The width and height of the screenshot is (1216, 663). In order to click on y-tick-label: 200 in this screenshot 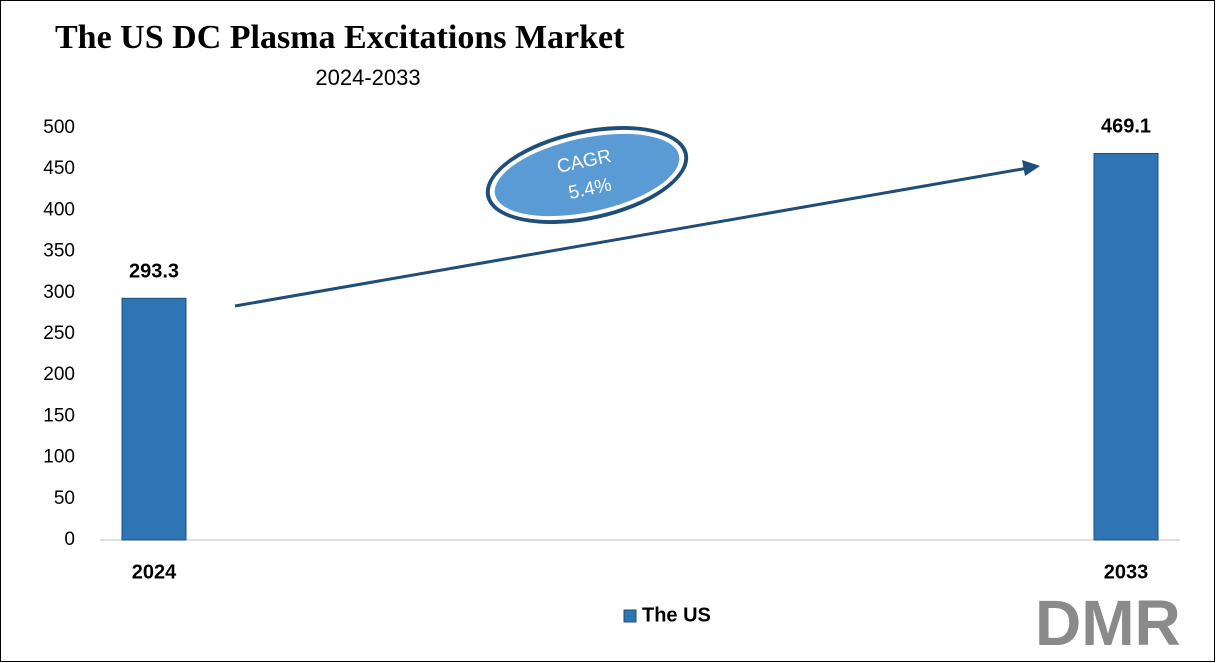, I will do `click(59, 374)`.